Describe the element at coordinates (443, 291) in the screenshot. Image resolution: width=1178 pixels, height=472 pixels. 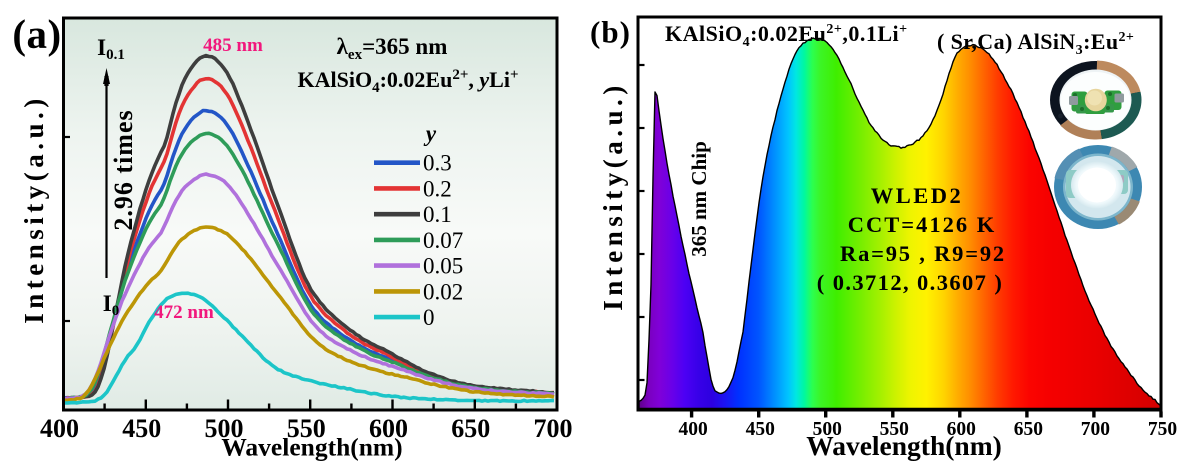
I see `svg-text: 0.02` at that location.